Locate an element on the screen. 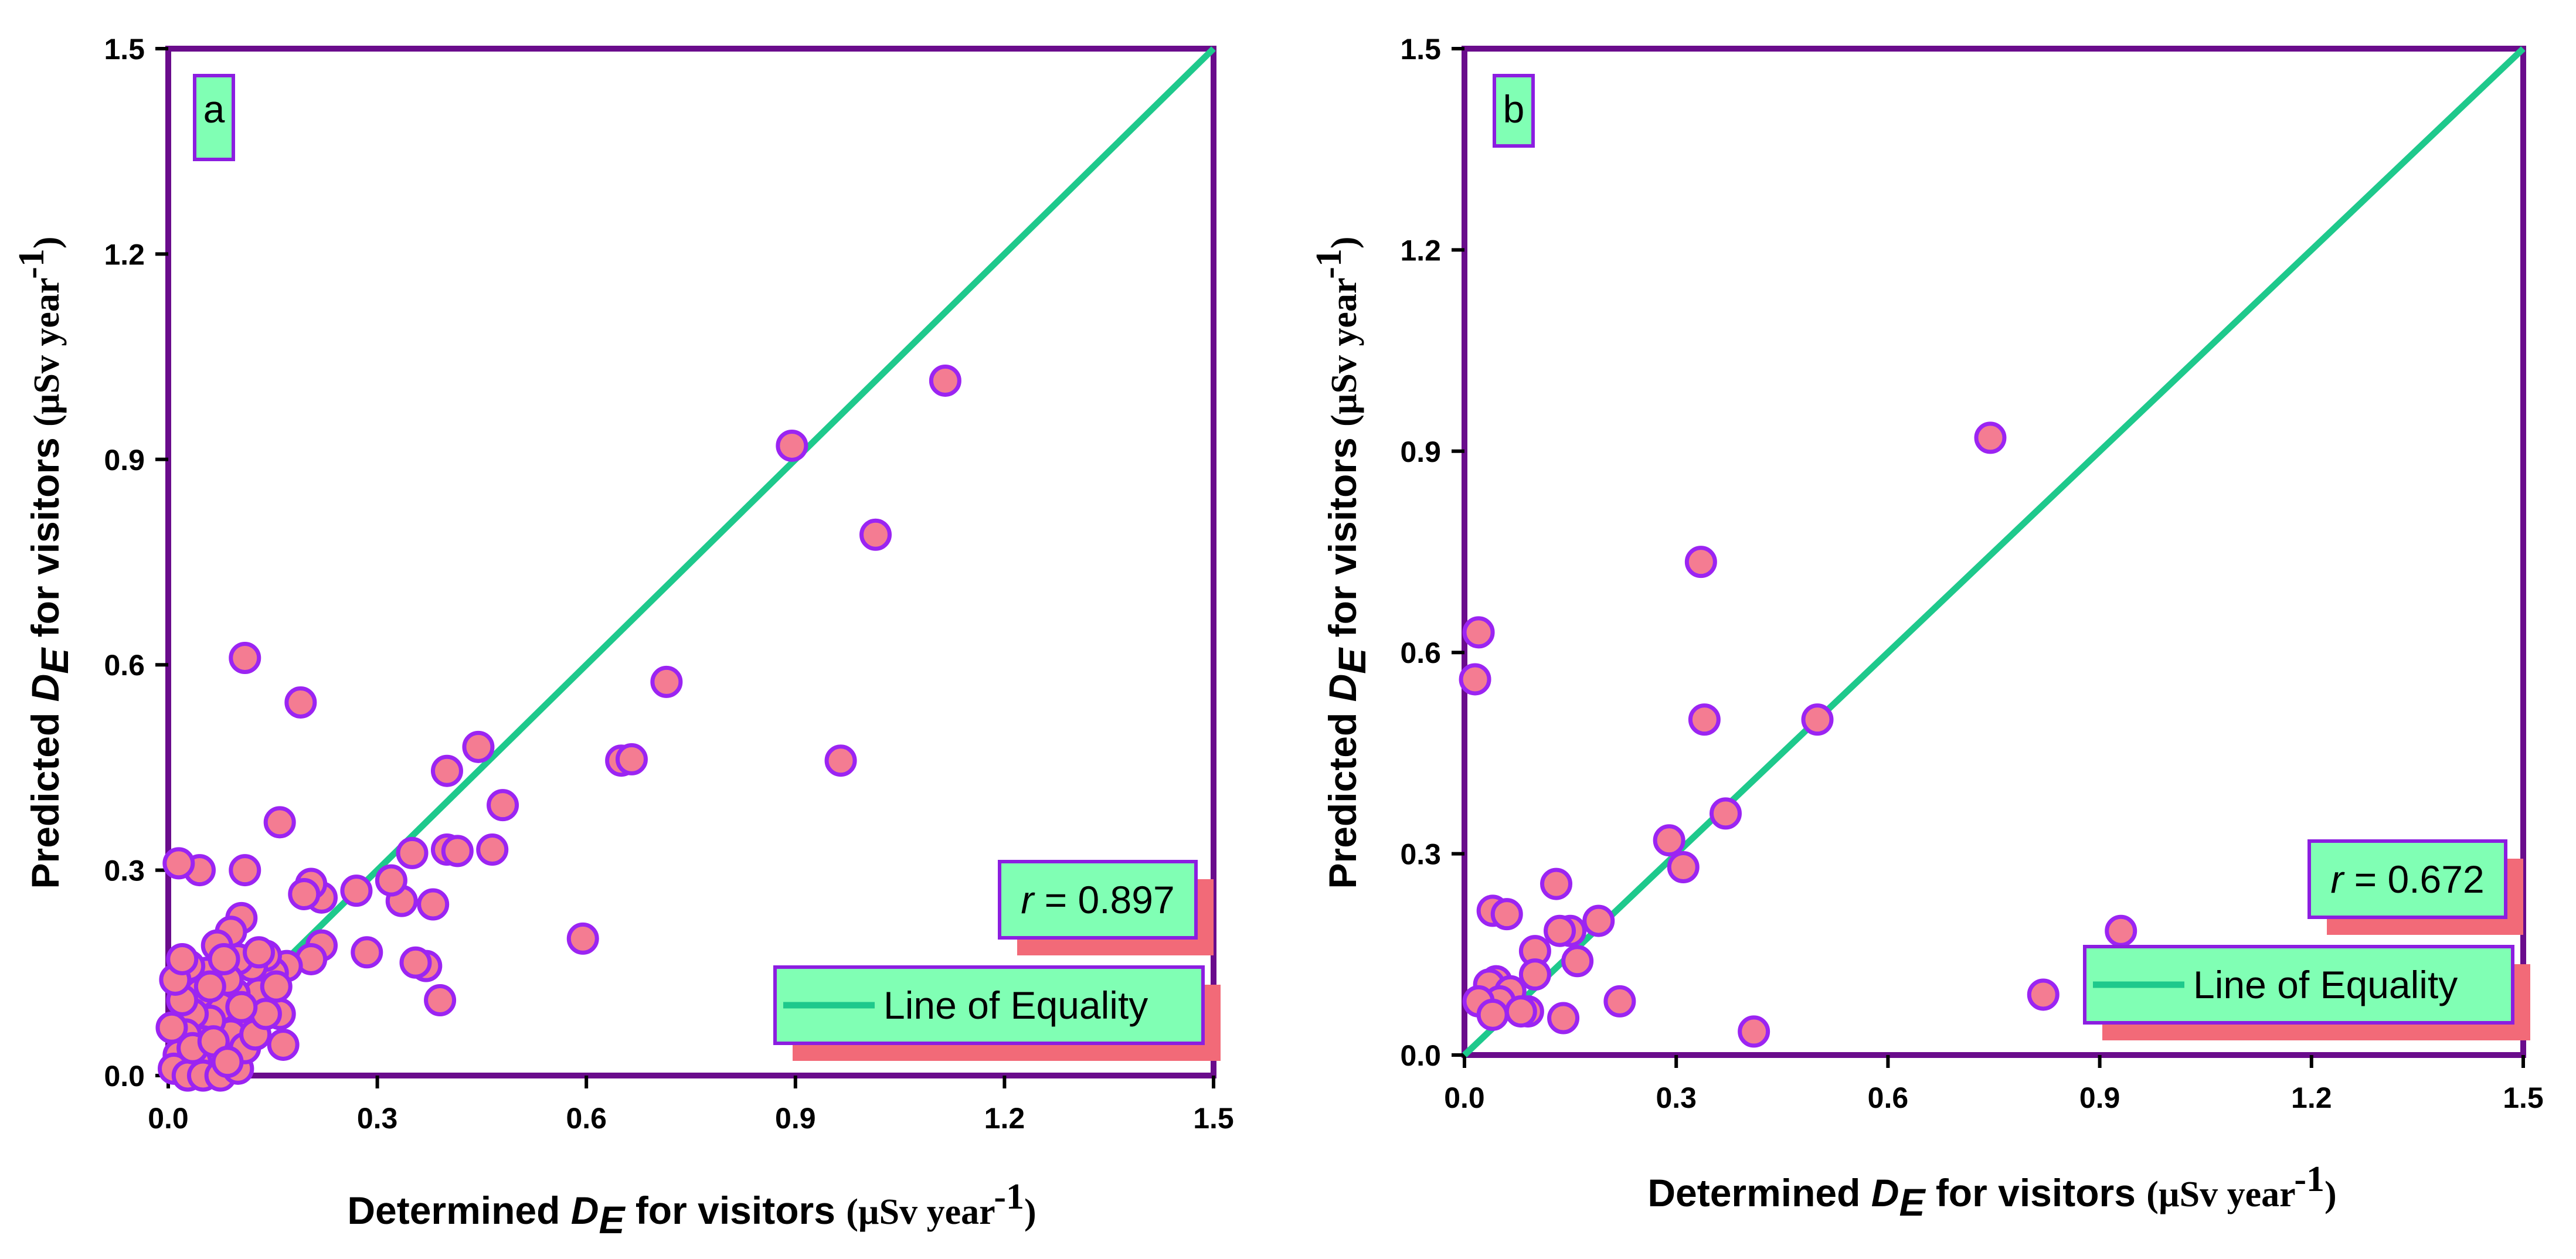  x-tick-label: 0.6 is located at coordinates (1889, 1097).